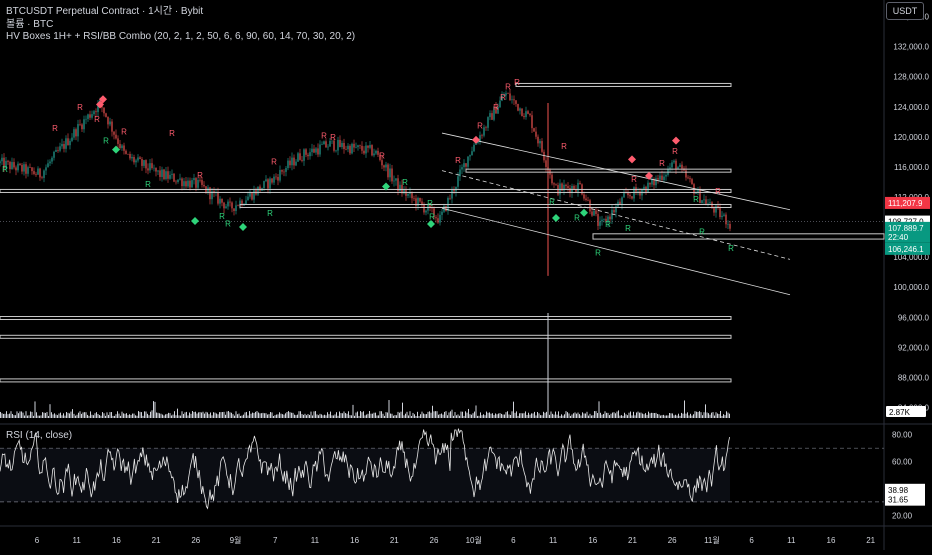  What do you see at coordinates (39, 435) in the screenshot?
I see `rsi-legend: RSI (14, close)` at bounding box center [39, 435].